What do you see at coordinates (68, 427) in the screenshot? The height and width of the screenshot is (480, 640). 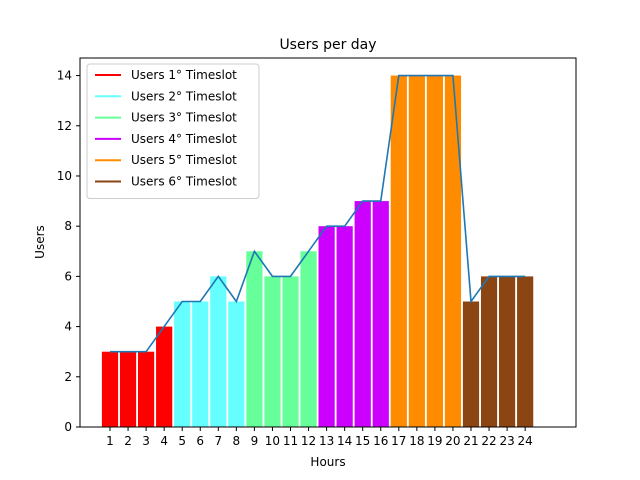 I see `y-tick-label: 0` at bounding box center [68, 427].